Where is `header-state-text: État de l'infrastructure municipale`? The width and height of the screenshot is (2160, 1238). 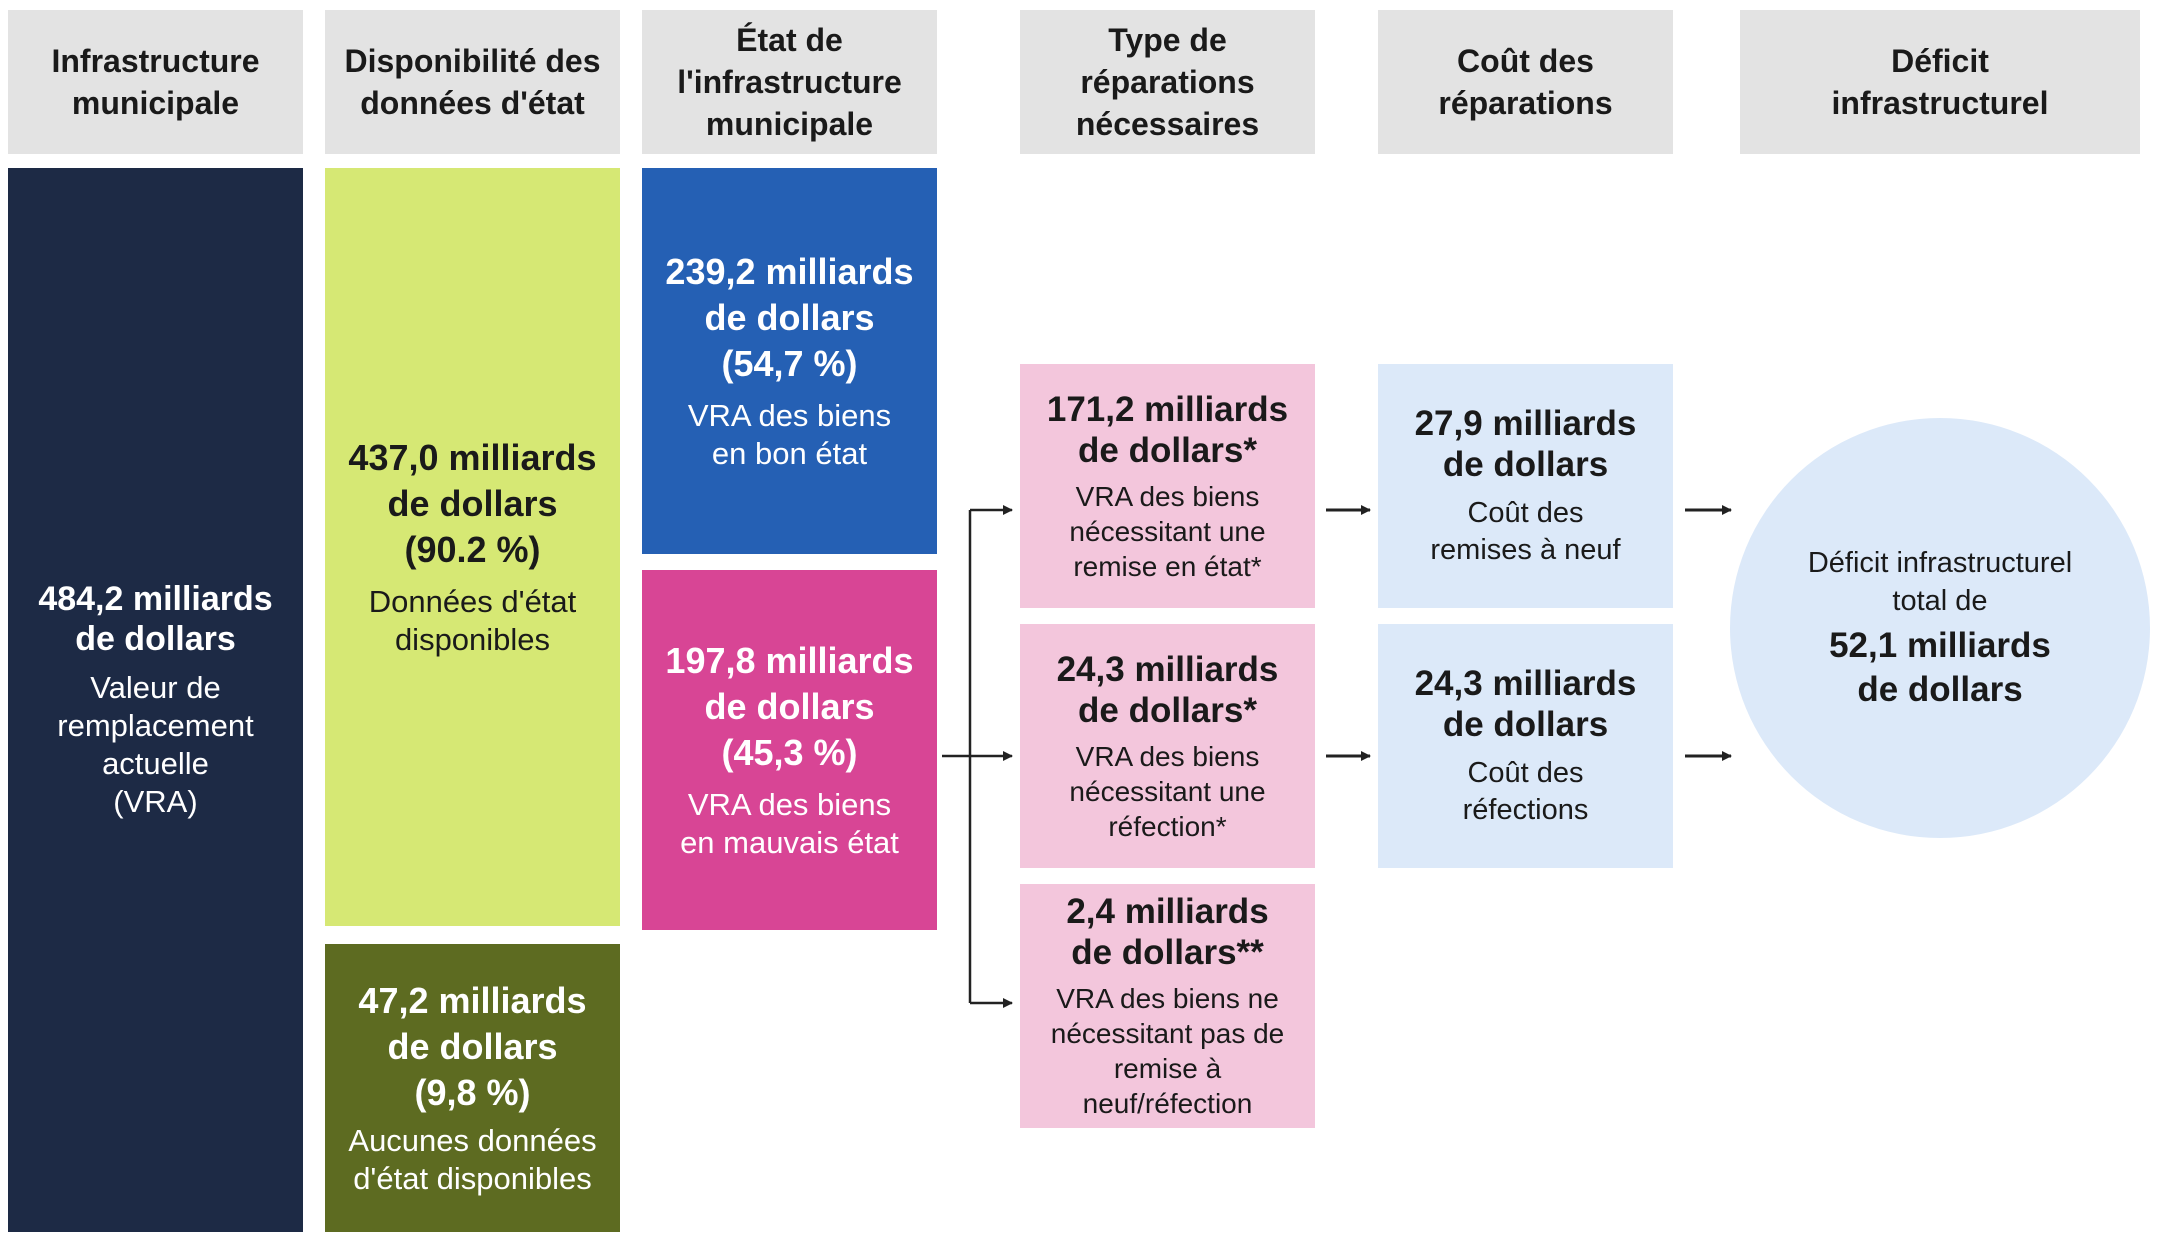 header-state-text: État de l'infrastructure municipale is located at coordinates (789, 82).